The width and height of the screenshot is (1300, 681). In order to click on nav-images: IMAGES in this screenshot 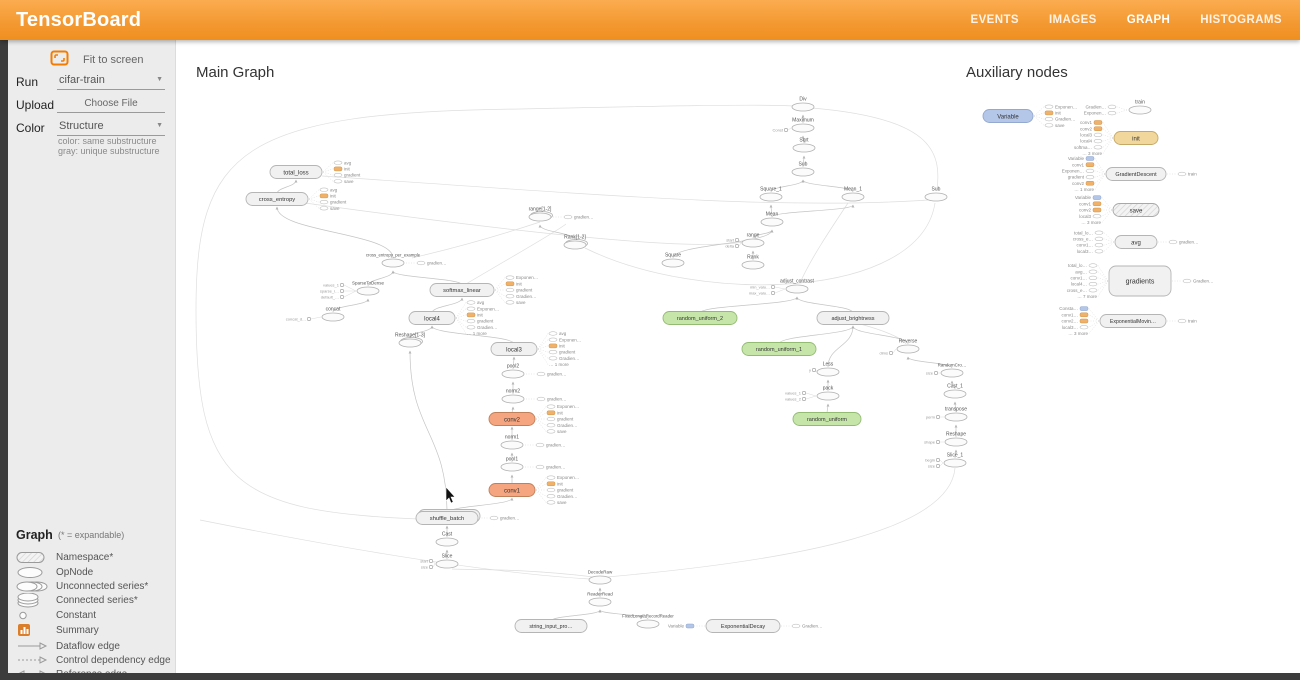, I will do `click(1073, 20)`.